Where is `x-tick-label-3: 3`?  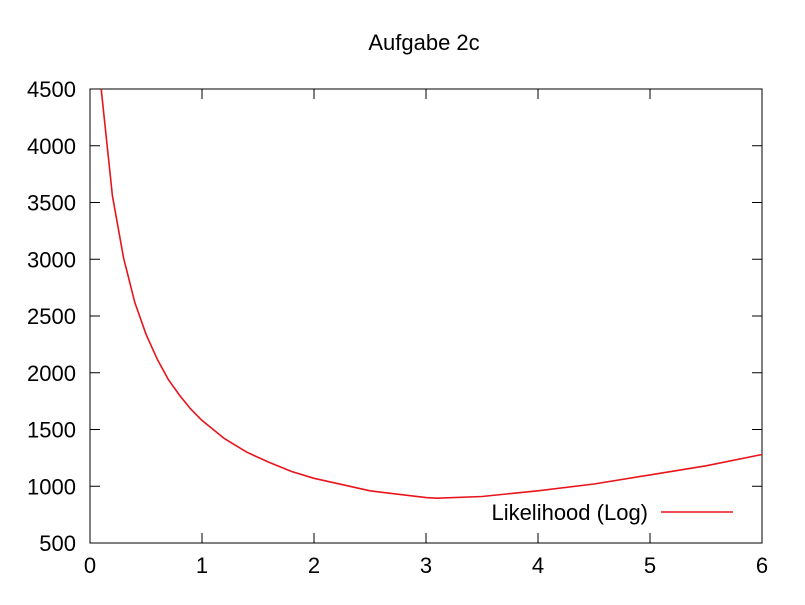
x-tick-label-3: 3 is located at coordinates (426, 565).